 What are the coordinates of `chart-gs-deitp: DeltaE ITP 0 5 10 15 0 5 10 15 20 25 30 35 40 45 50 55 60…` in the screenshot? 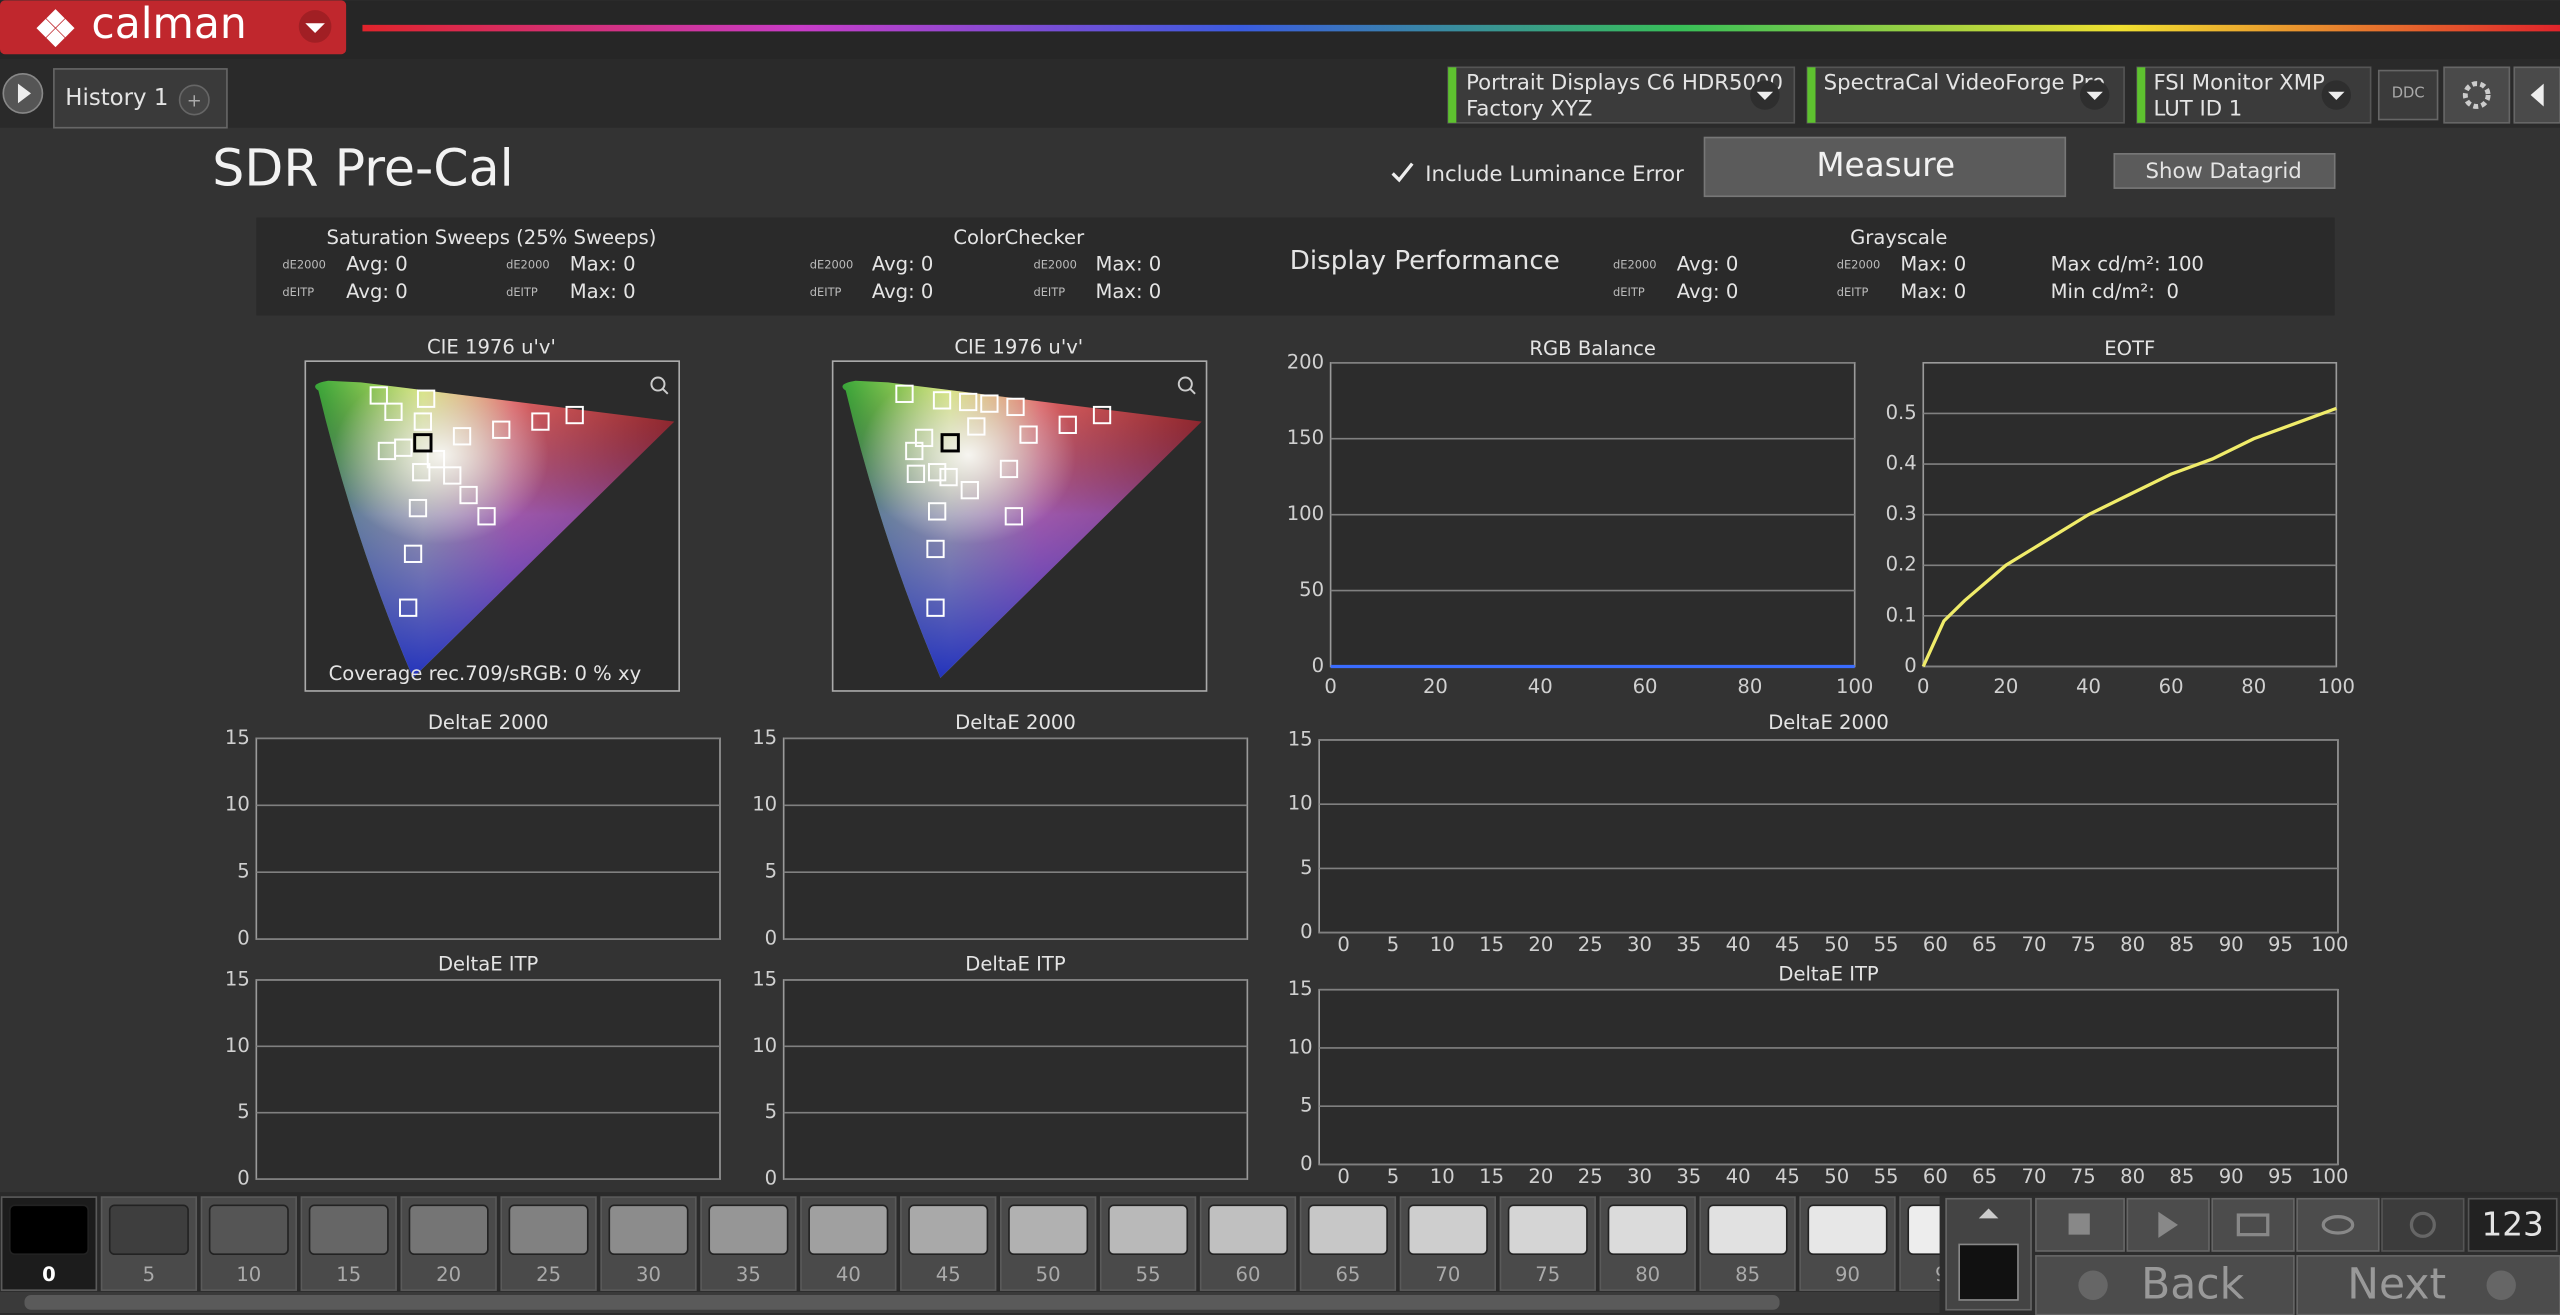 It's located at (1818, 1075).